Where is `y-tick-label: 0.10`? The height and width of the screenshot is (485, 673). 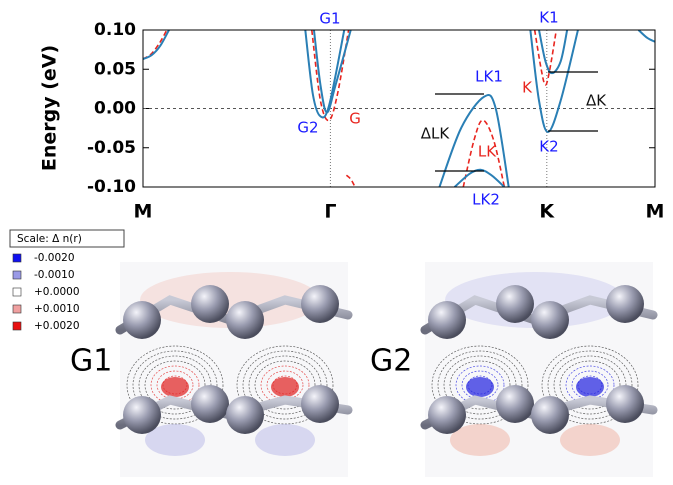 y-tick-label: 0.10 is located at coordinates (115, 30).